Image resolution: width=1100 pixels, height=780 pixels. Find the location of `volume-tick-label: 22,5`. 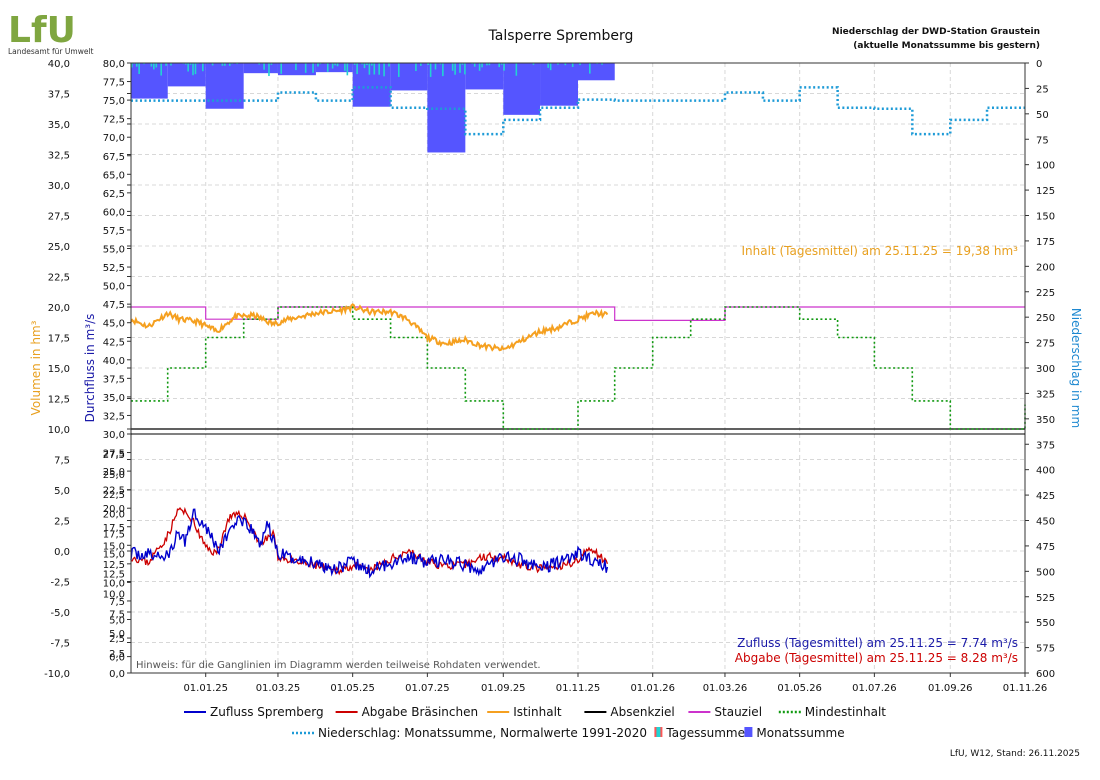

volume-tick-label: 22,5 is located at coordinates (59, 278).